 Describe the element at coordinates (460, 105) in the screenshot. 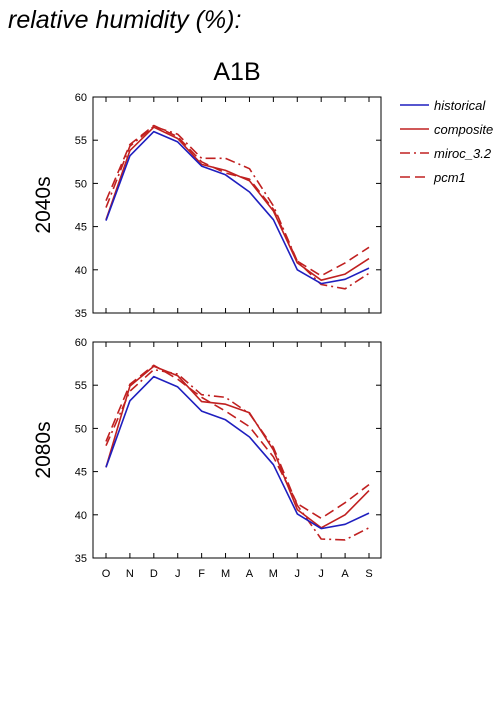

I see `legend-label: historical` at that location.